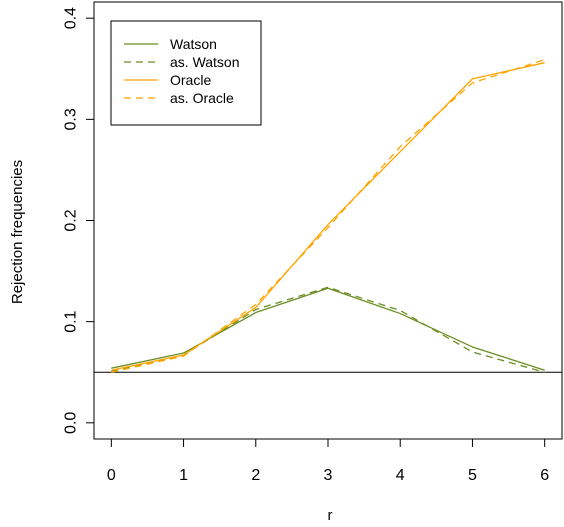 The image size is (564, 527). Describe the element at coordinates (71, 119) in the screenshot. I see `y-tick-label: 0.3` at that location.